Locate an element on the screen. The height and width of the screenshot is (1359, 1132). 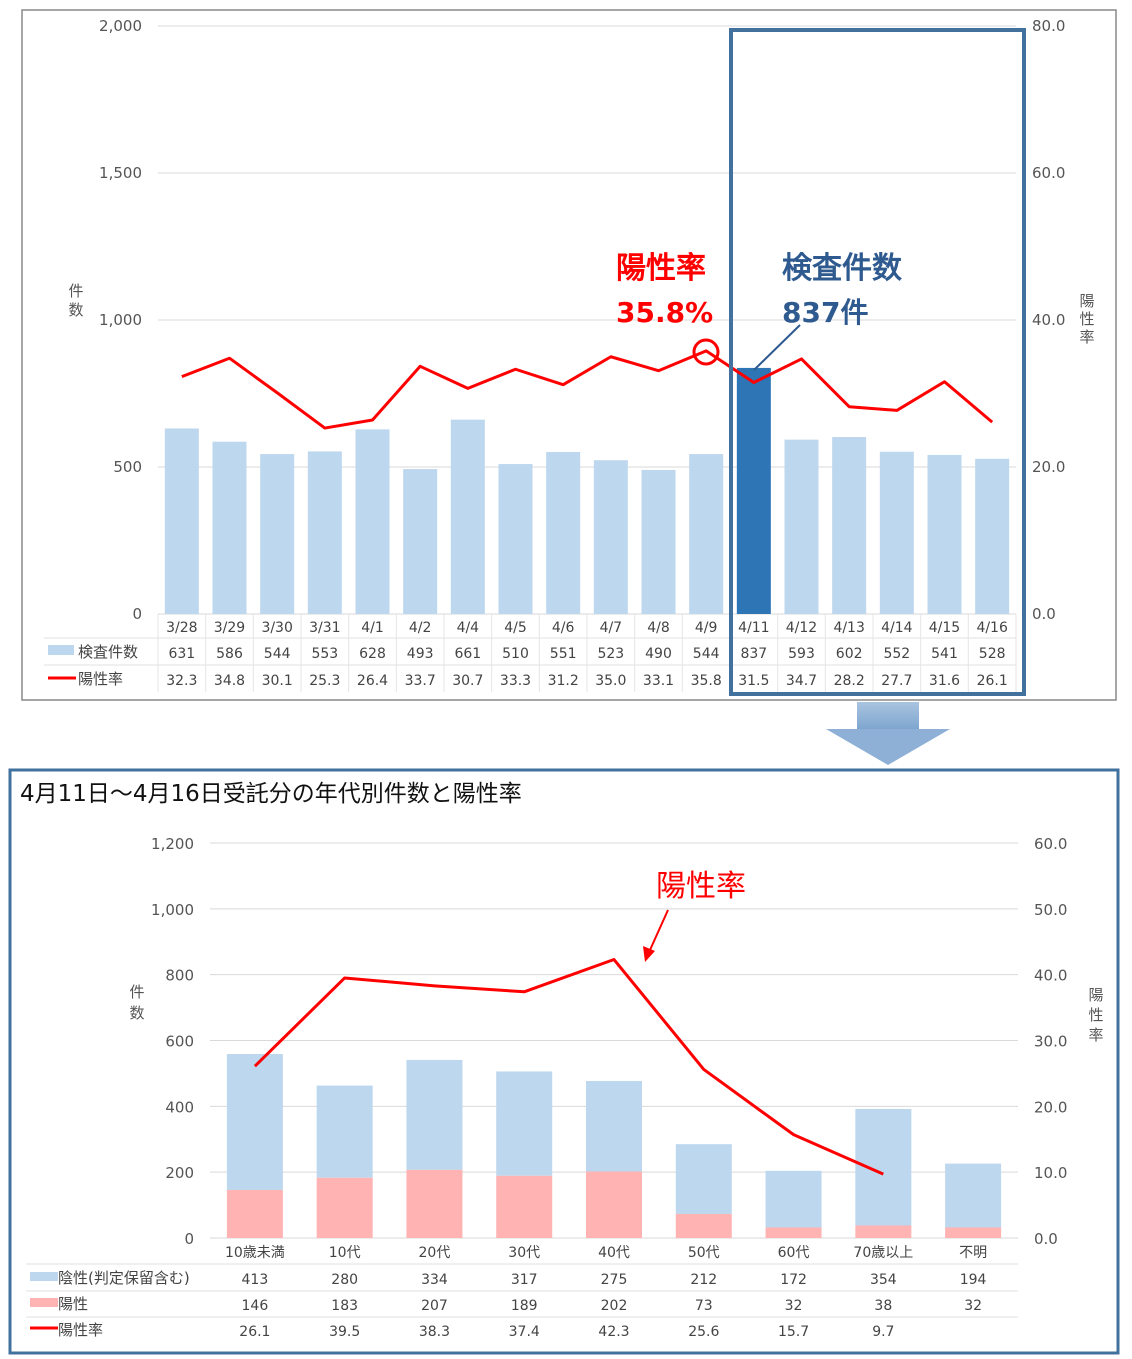
x-tick-label: 30代 is located at coordinates (524, 1253).